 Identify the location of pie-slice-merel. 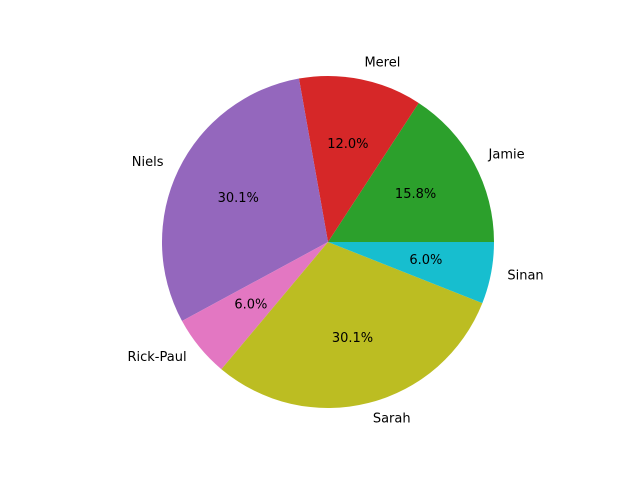
(358, 158).